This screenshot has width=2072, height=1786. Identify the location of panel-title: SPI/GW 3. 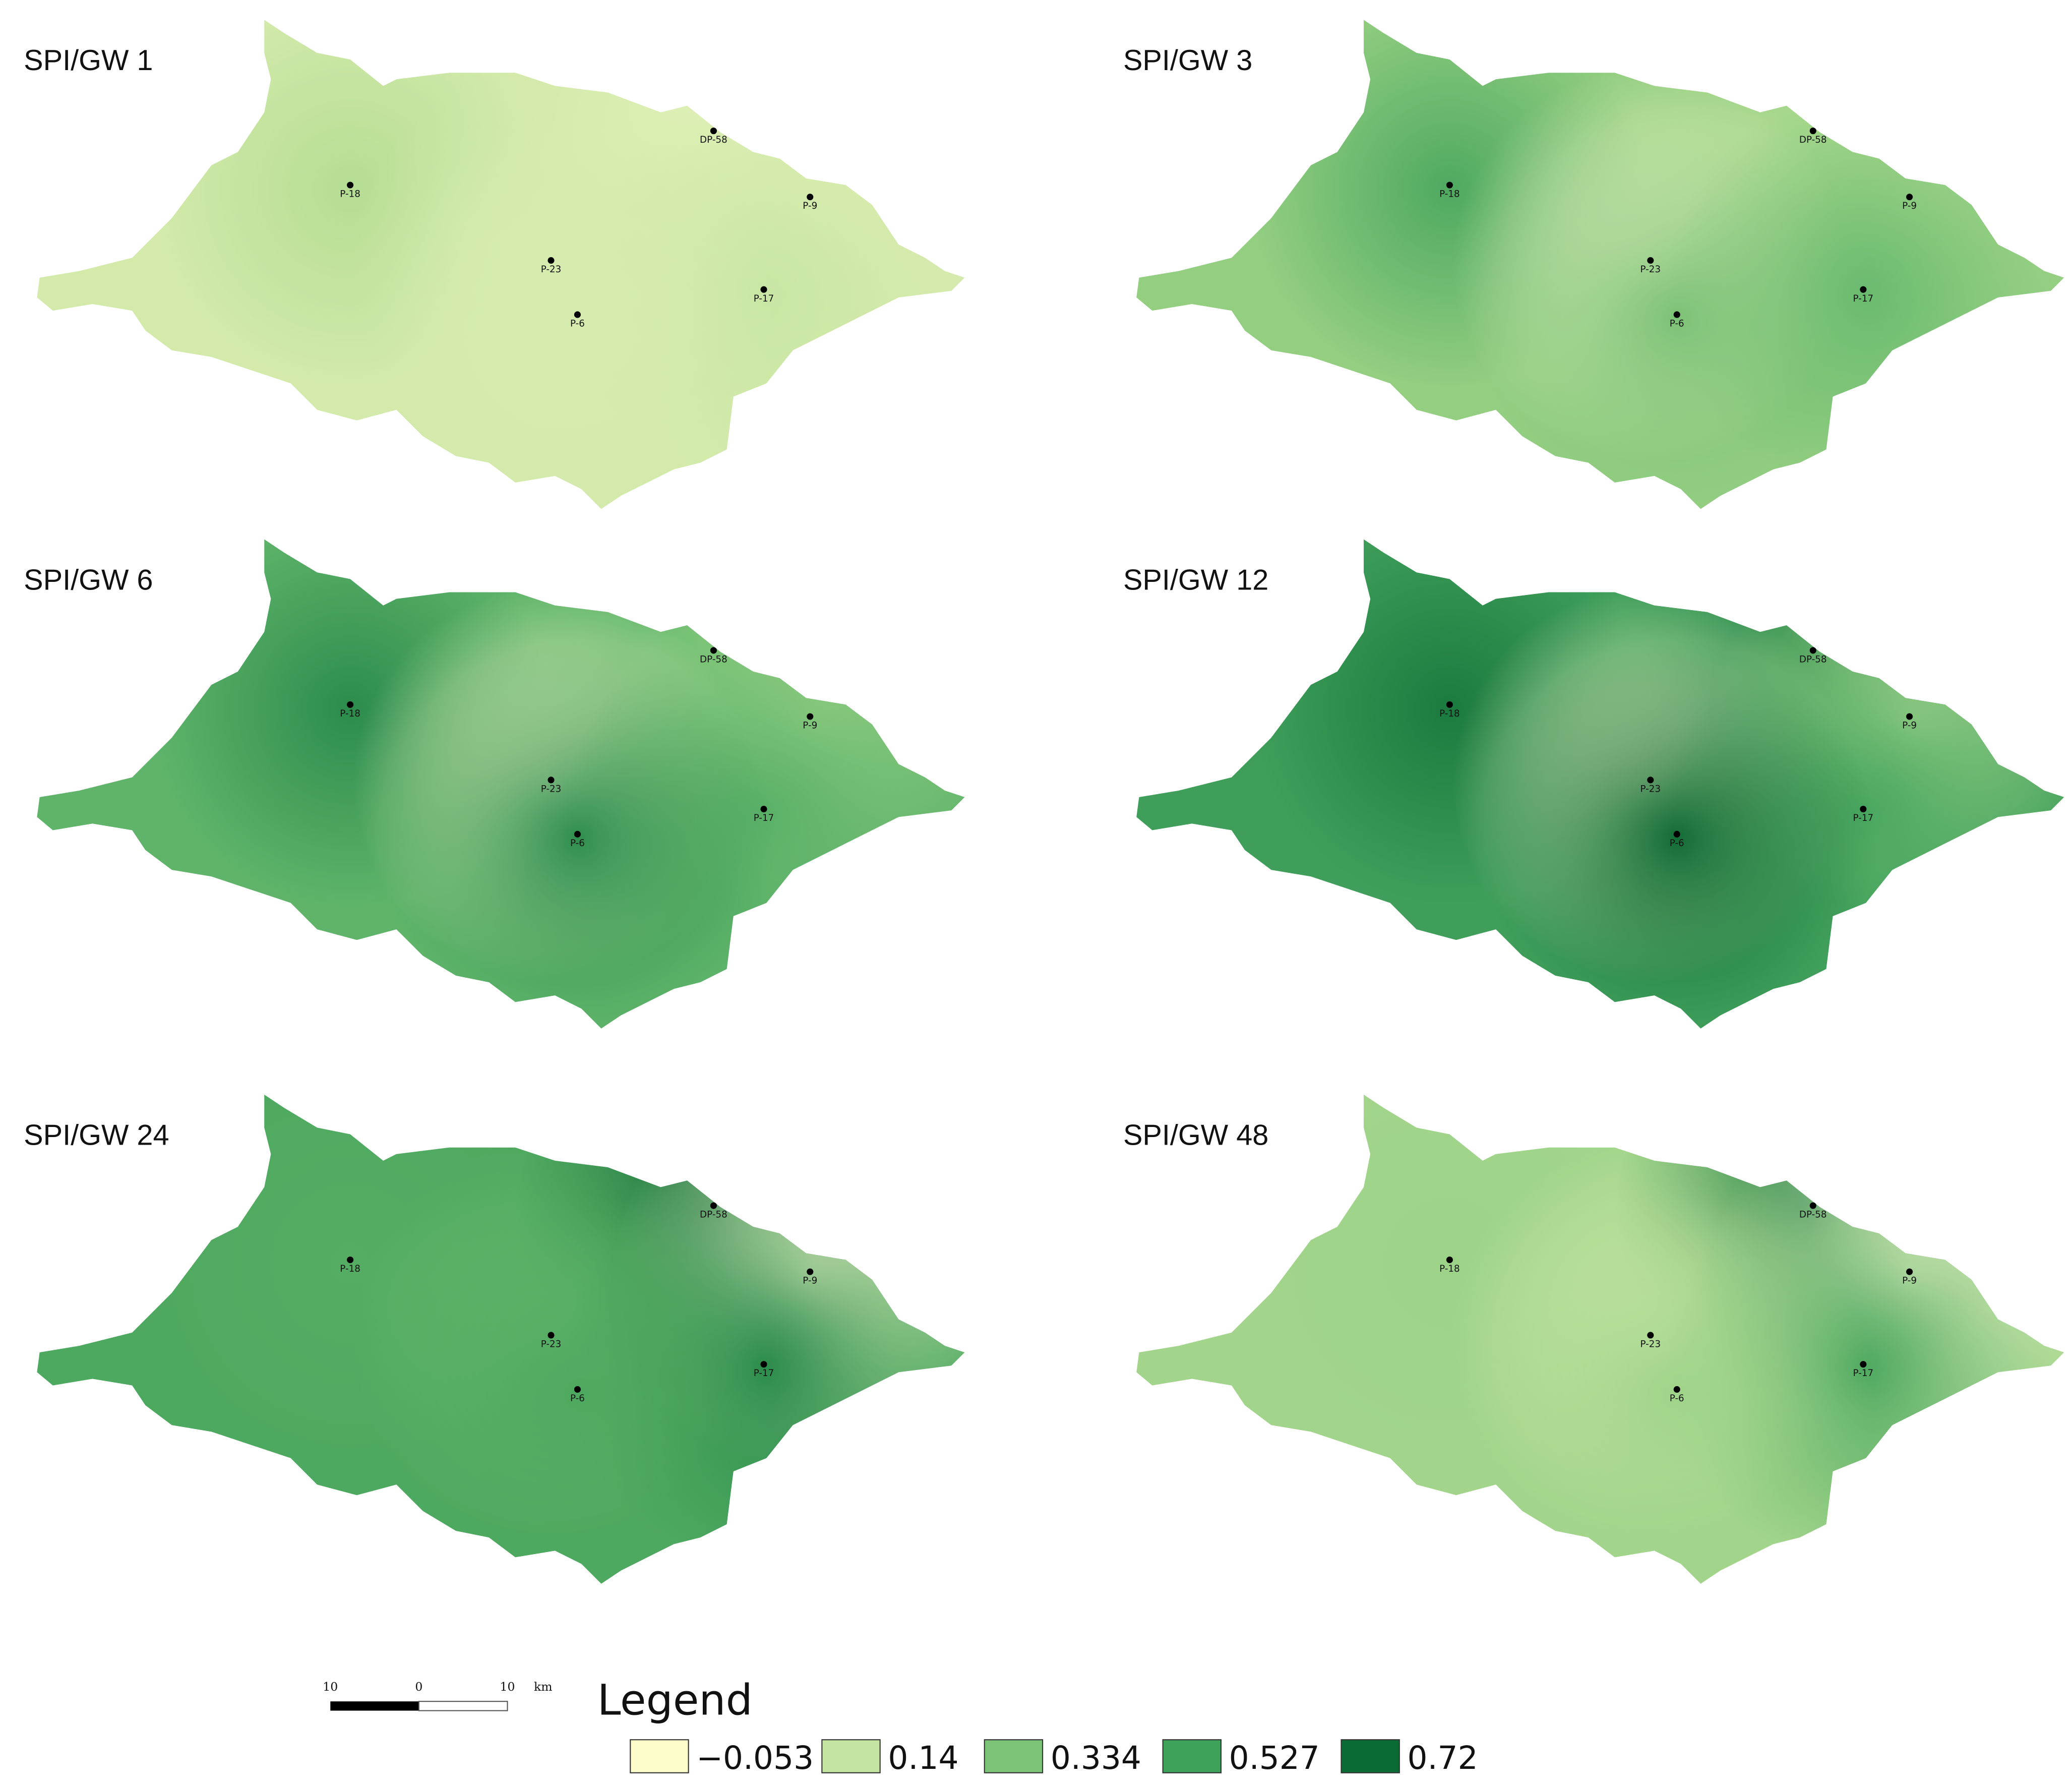
(1188, 60).